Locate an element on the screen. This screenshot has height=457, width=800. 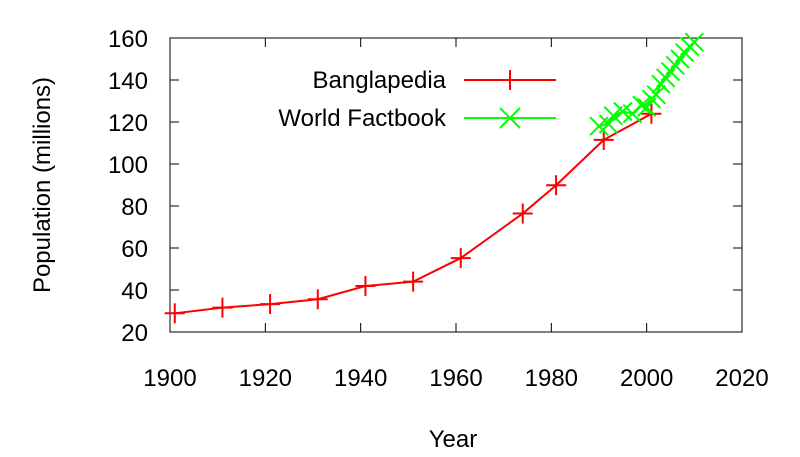
x-tick-label: 2020 is located at coordinates (741, 378).